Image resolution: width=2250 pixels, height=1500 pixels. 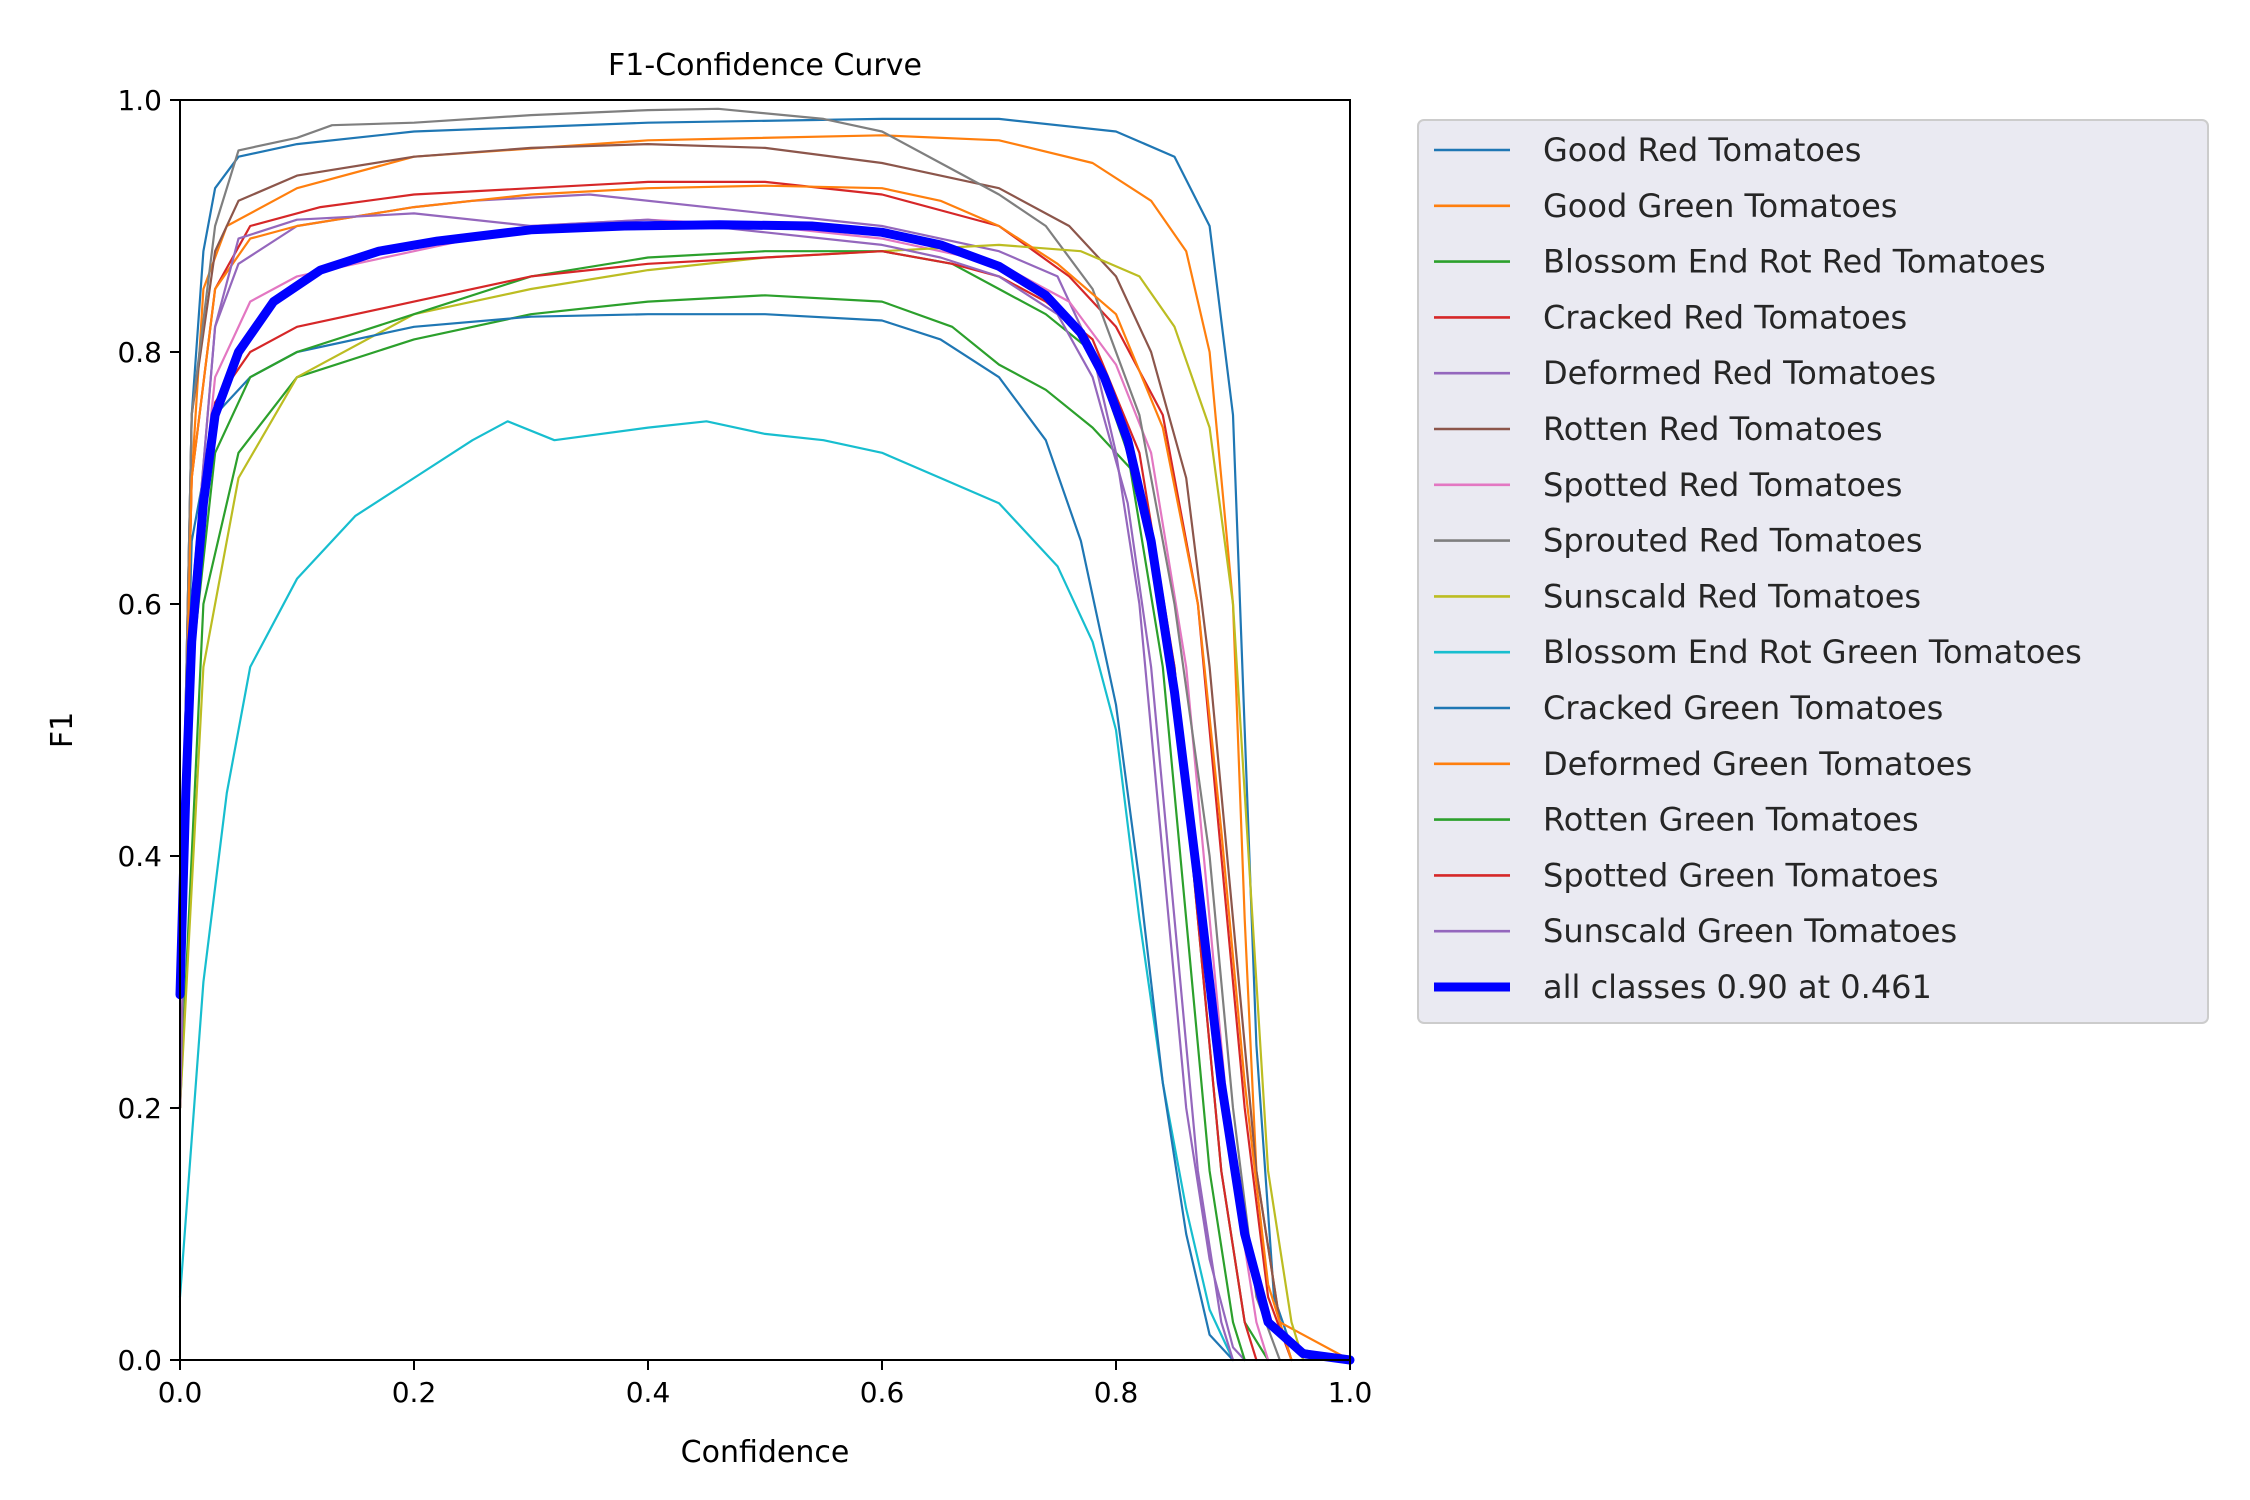 I want to click on legend-label: Blossom End Rot Green Tomatoes, so click(x=1812, y=652).